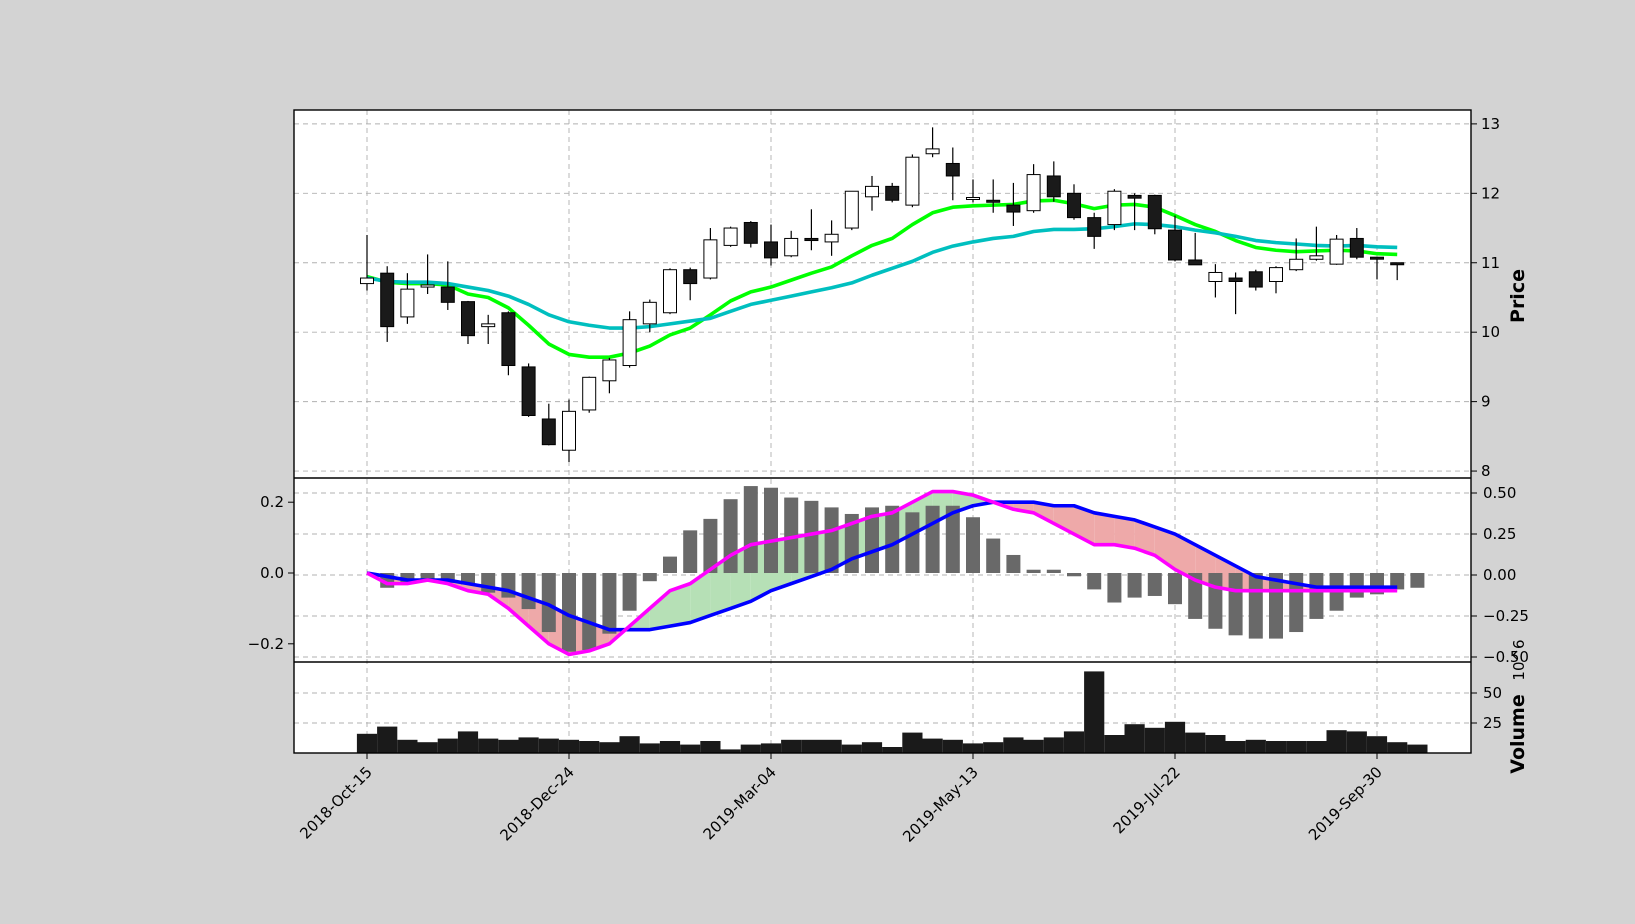 This screenshot has width=1635, height=924. Describe the element at coordinates (1490, 124) in the screenshot. I see `price-tick-label: 13` at that location.